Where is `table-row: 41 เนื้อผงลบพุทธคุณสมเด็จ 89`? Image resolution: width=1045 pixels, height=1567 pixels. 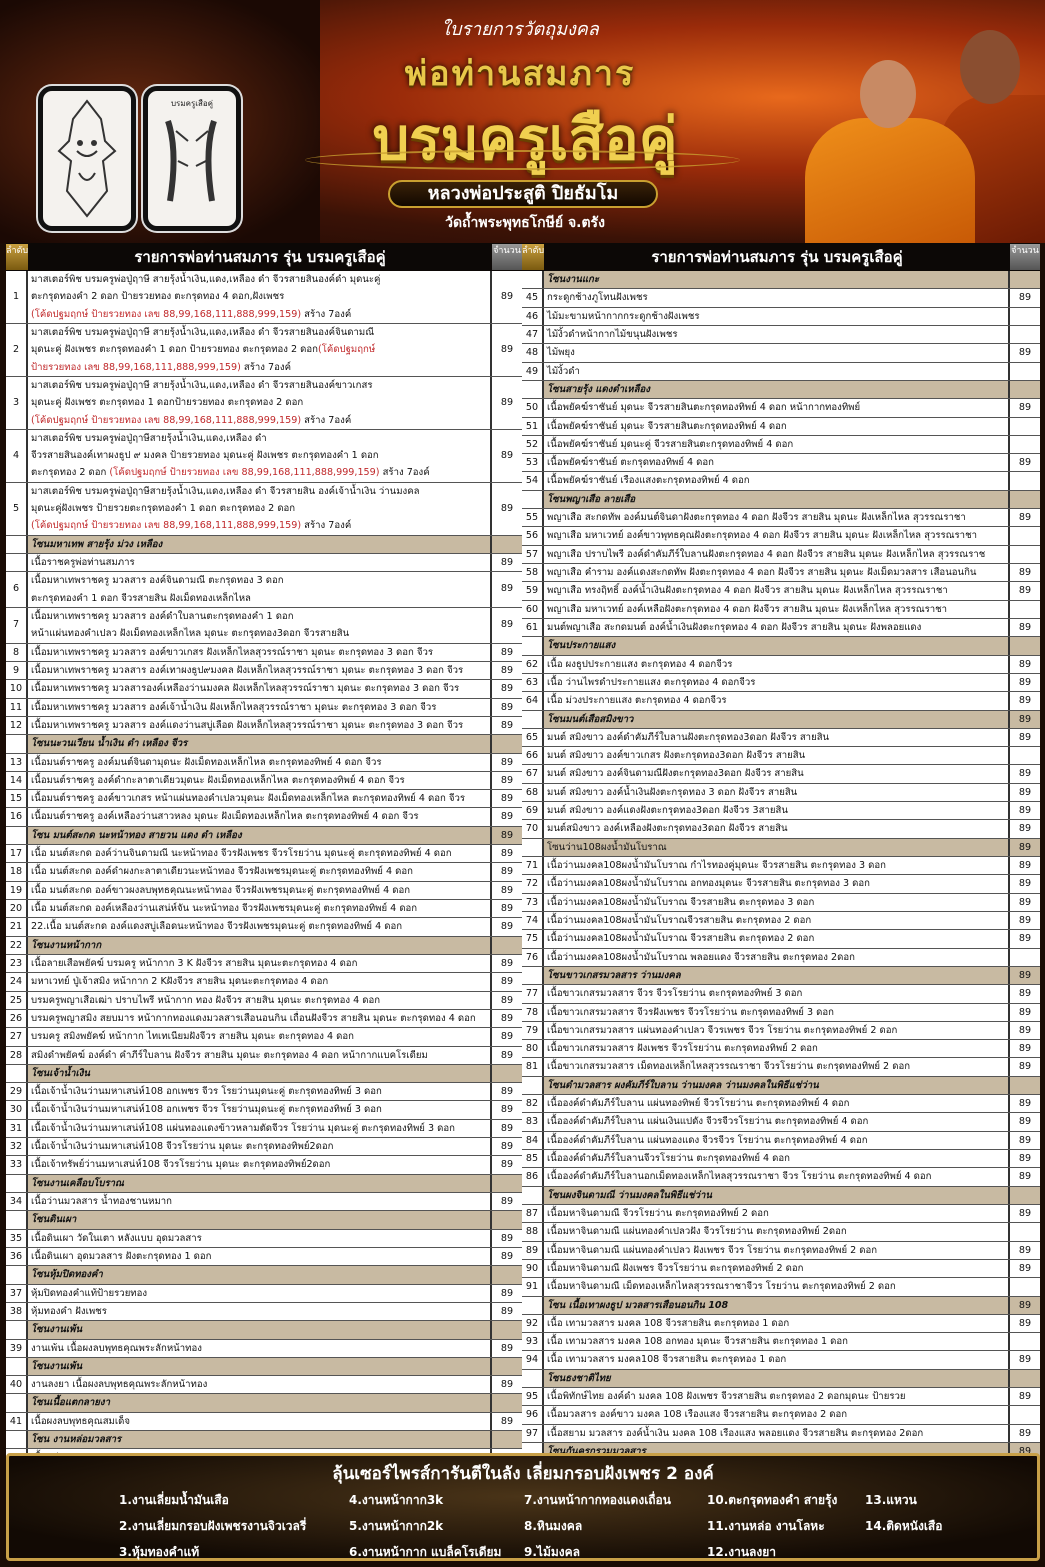 table-row: 41 เนื้อผงลบพุทธคุณสมเด็จ 89 is located at coordinates (264, 1422).